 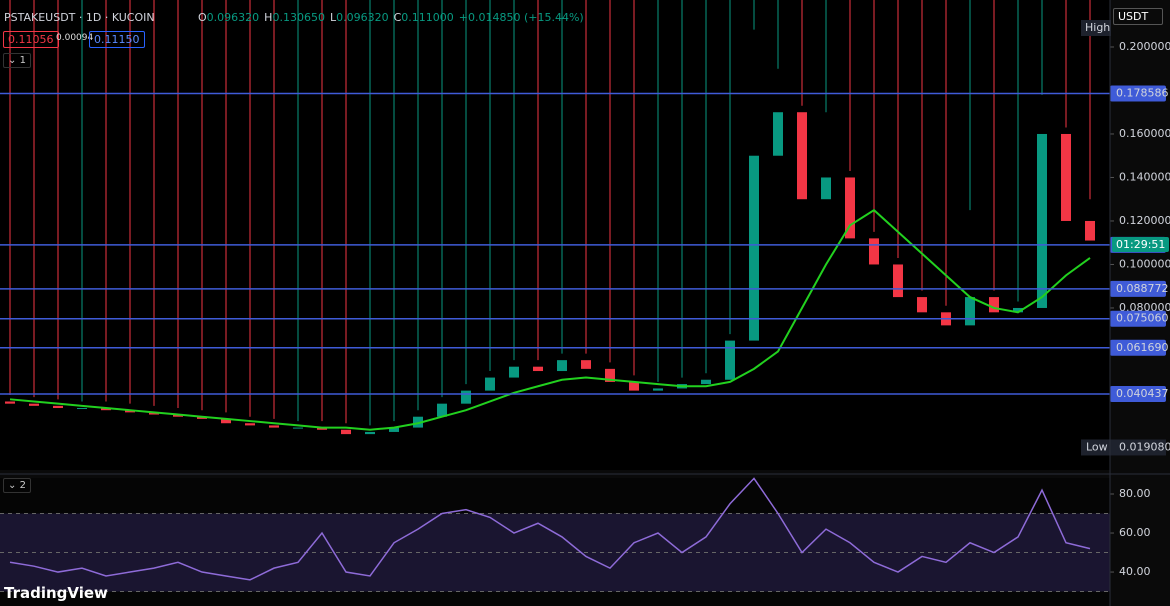 I want to click on level-label: 0.178586, so click(x=1142, y=93).